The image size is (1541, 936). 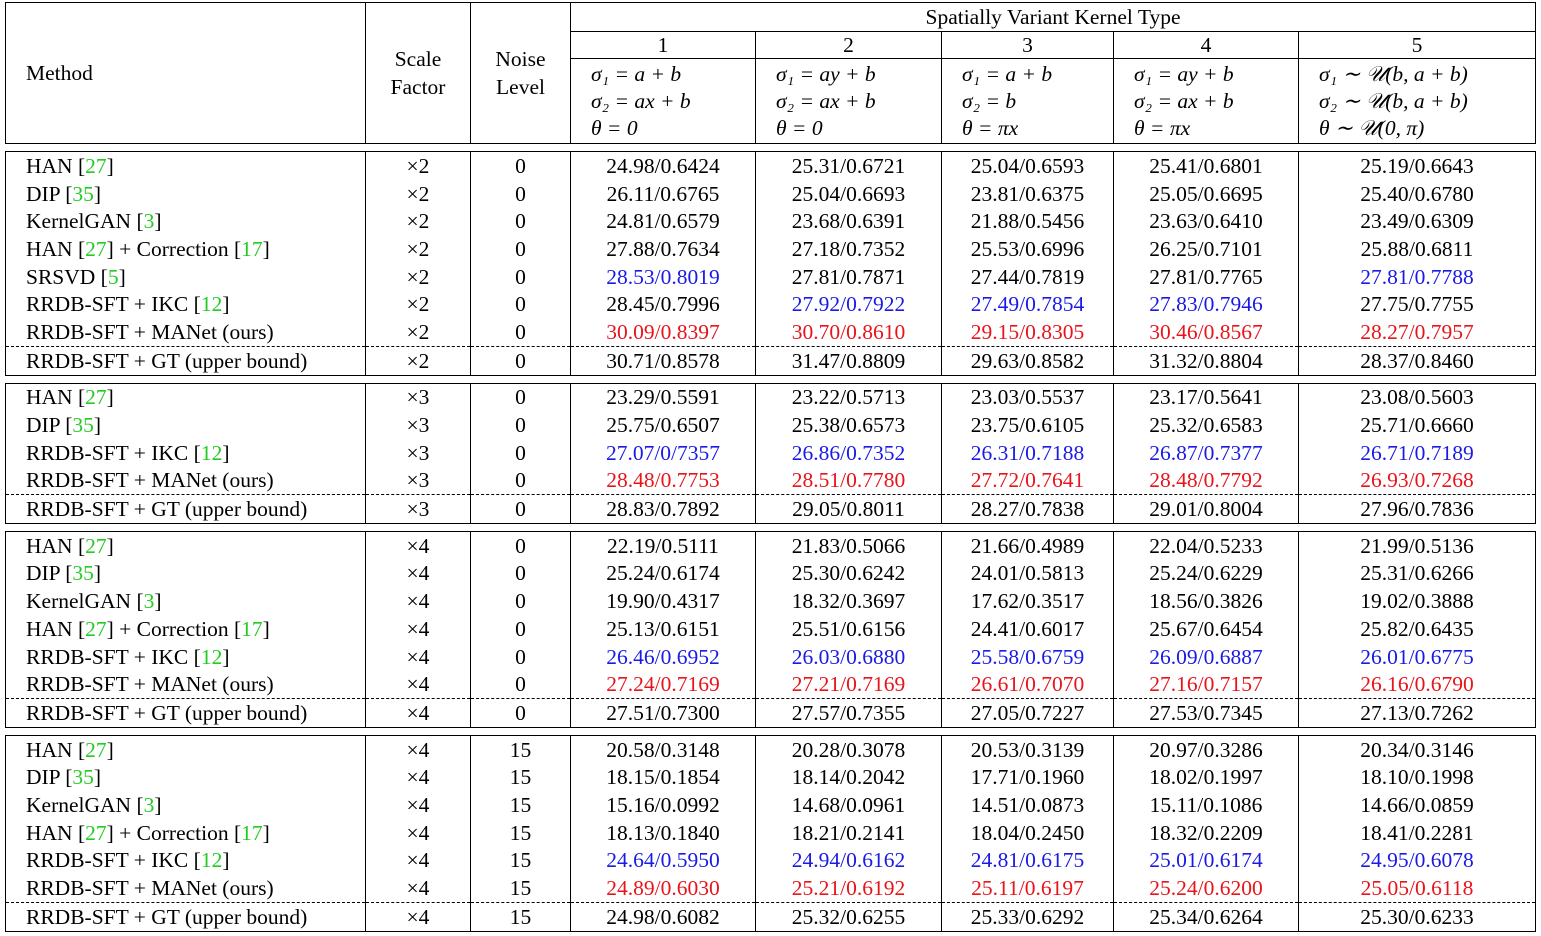 I want to click on score-cell: 25.30/0.6242, so click(x=848, y=573).